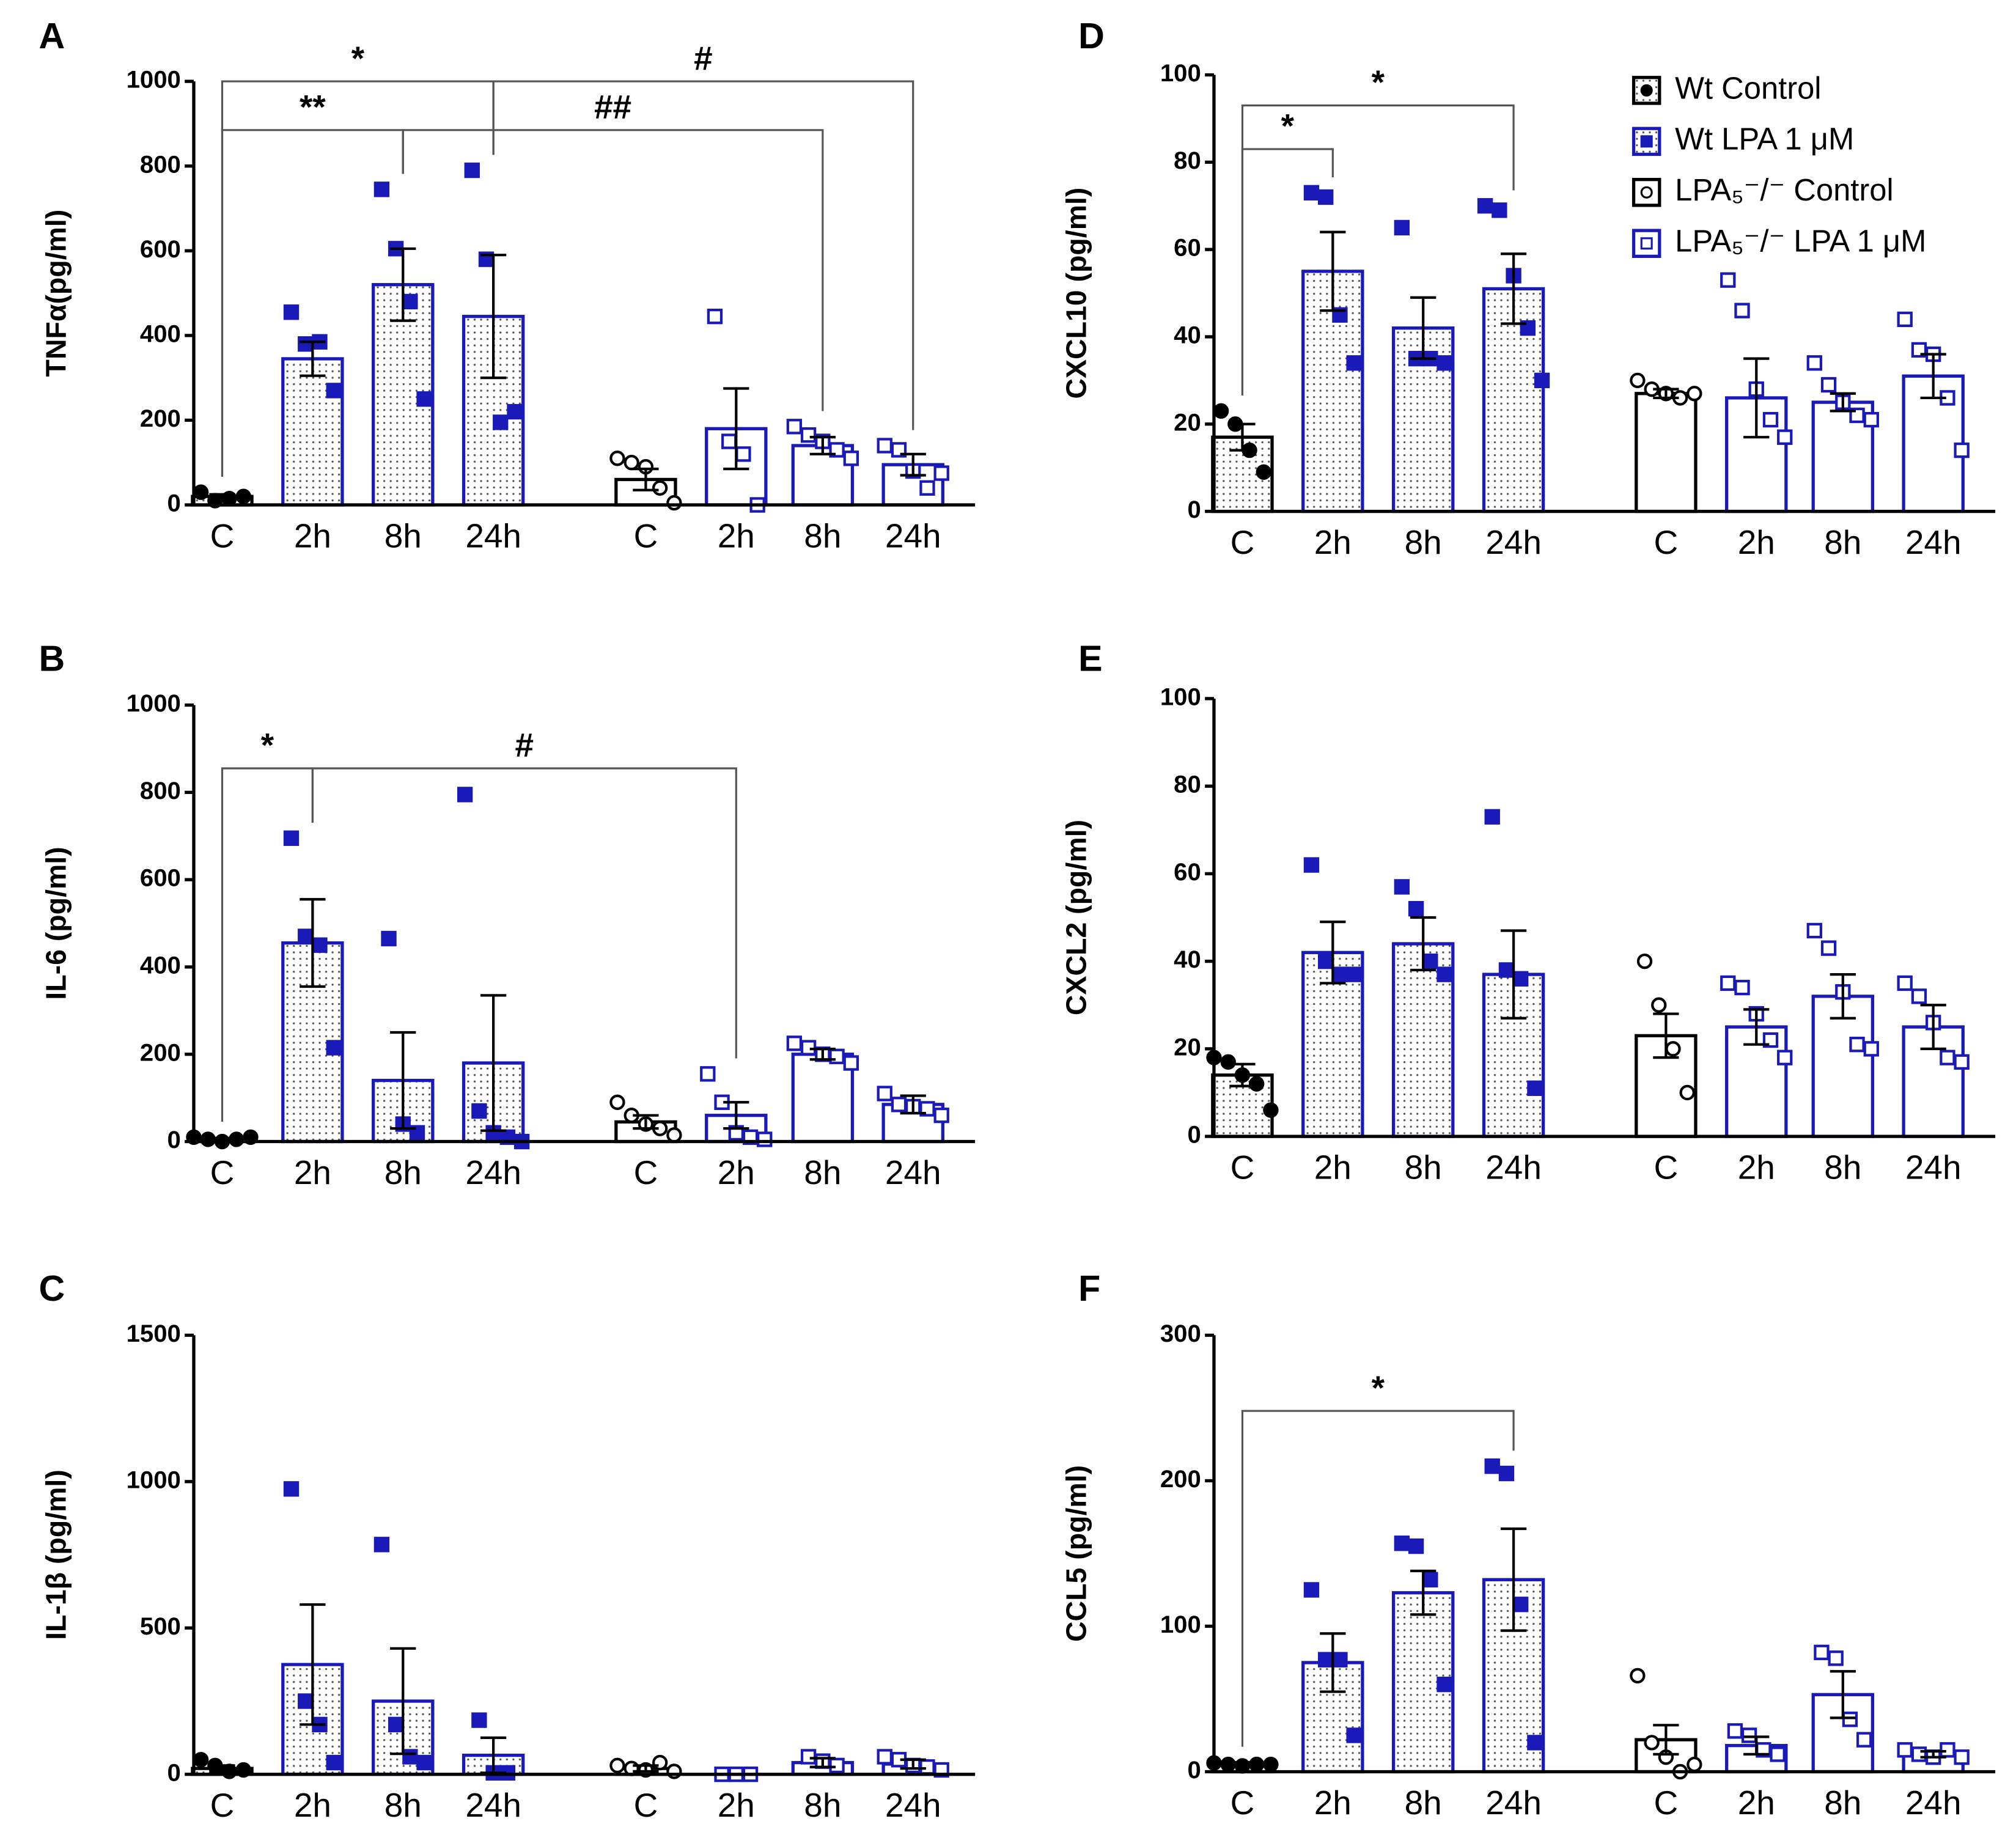  I want to click on y-tick-label: 1000, so click(154, 80).